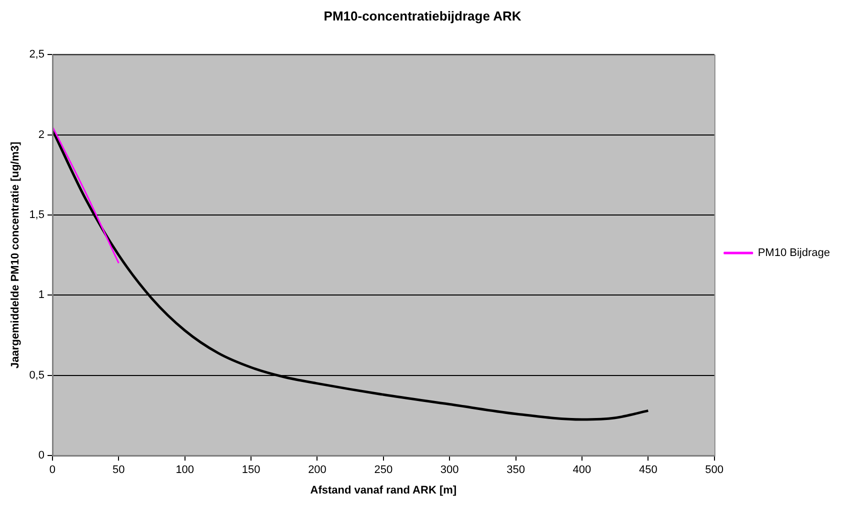  I want to click on y-tick-label: 2,5, so click(36, 54).